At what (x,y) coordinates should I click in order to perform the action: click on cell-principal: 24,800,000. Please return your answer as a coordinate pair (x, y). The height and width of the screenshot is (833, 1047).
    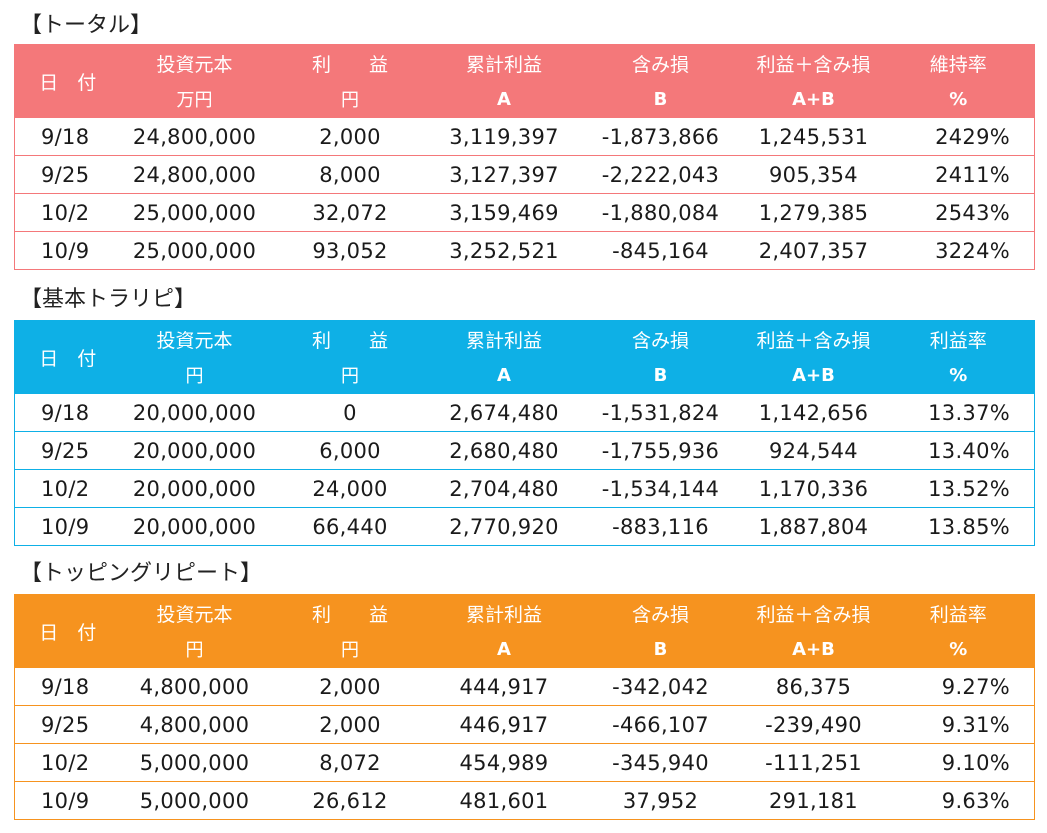
    Looking at the image, I should click on (194, 136).